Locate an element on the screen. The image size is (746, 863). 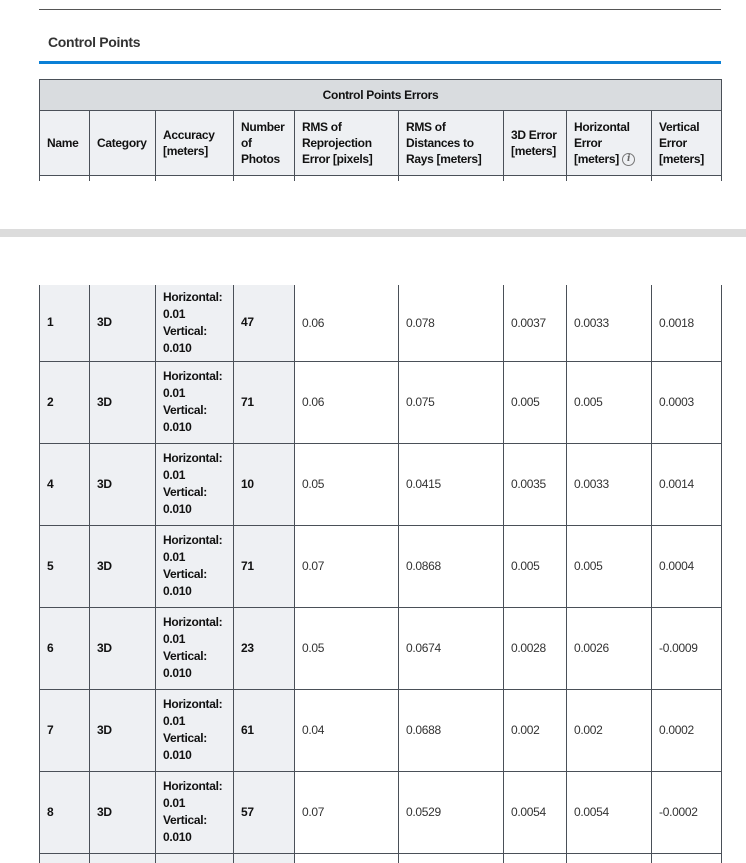
cell-name: 1 is located at coordinates (64, 323).